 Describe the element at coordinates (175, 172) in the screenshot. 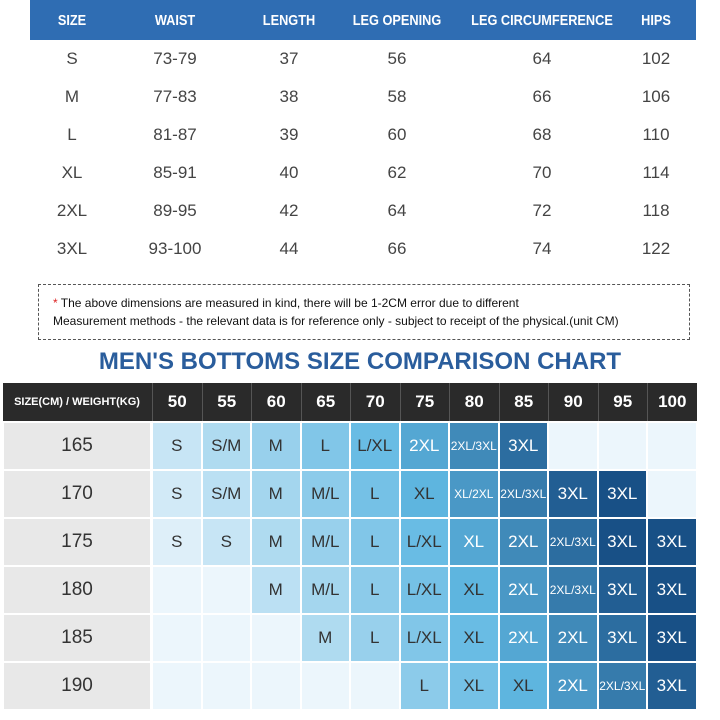

I see `table-cell: 85-91` at that location.